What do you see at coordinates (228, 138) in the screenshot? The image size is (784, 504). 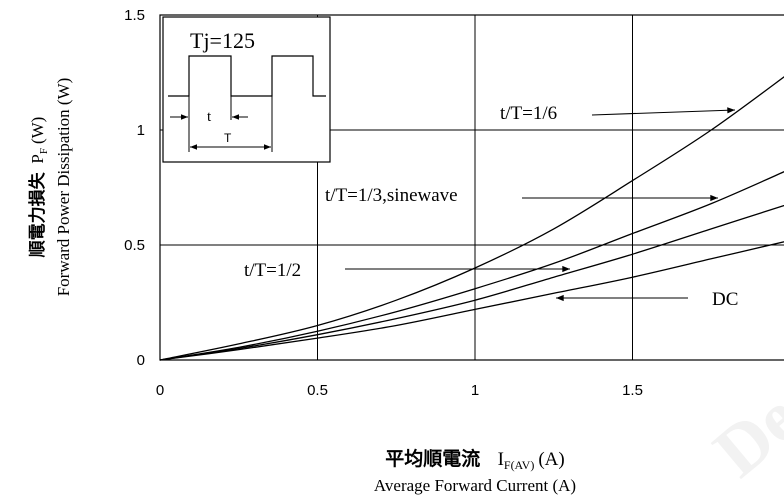 I see `inset-label-T: T` at bounding box center [228, 138].